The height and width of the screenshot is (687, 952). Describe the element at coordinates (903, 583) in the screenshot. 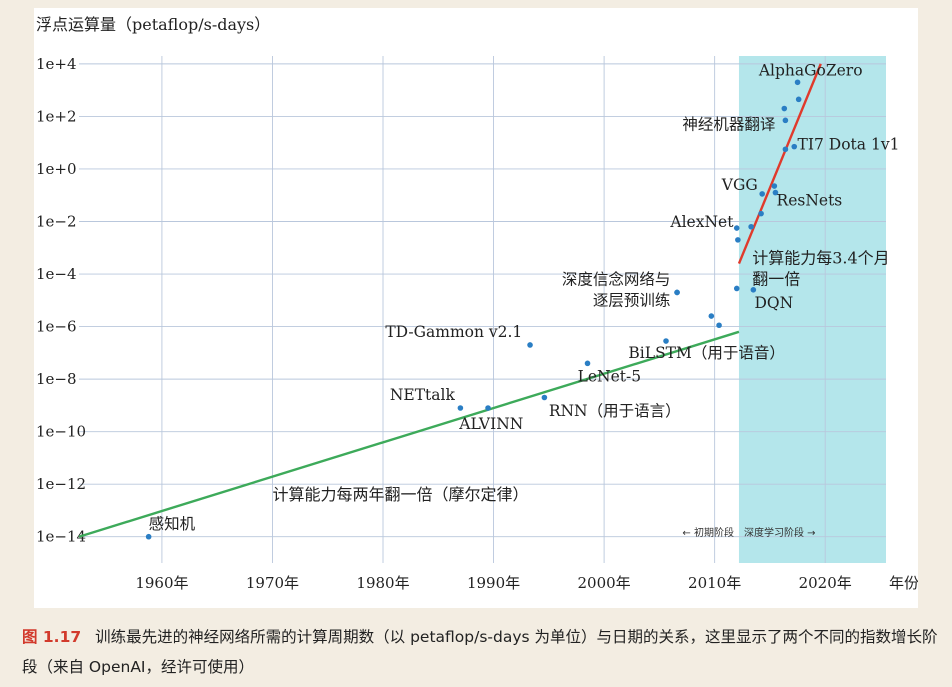

I see `x-axis-label: 年份` at that location.